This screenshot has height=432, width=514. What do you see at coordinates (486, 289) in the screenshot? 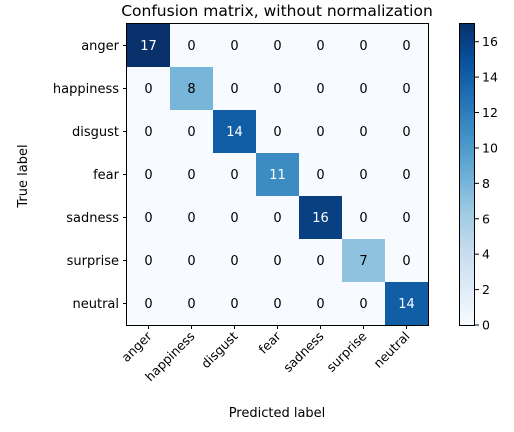
I see `colorbar-tick-label: 2` at bounding box center [486, 289].